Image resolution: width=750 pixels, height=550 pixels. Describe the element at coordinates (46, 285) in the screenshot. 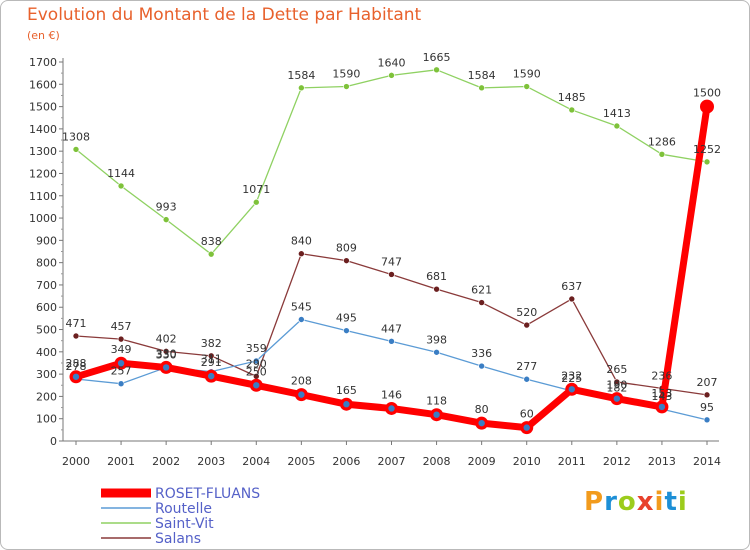

I see `y-tick-label: 700` at that location.